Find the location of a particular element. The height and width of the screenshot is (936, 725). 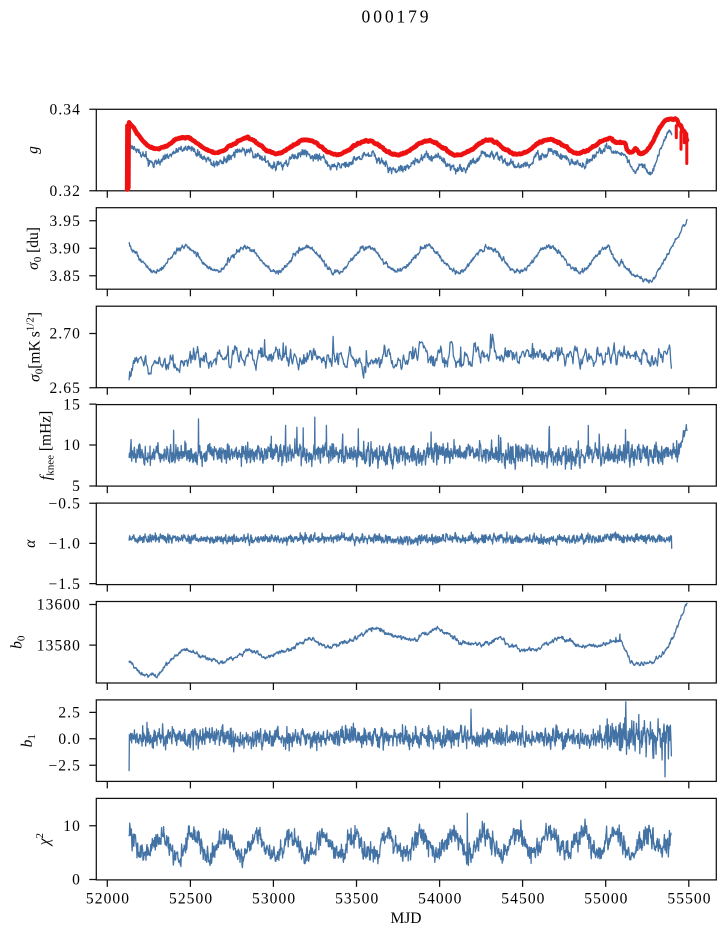

svg-text: 53500 is located at coordinates (357, 898).